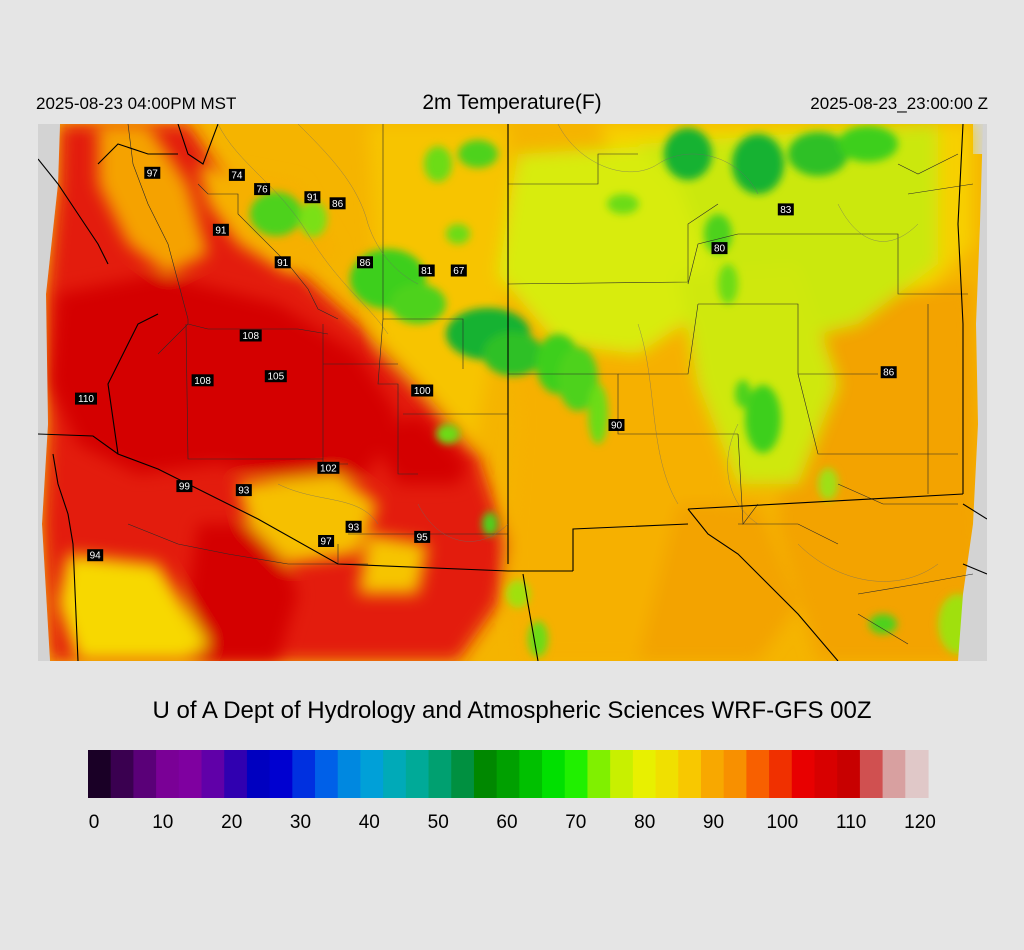 Image resolution: width=1024 pixels, height=950 pixels. Describe the element at coordinates (782, 822) in the screenshot. I see `colorbar-tick-label: 100` at that location.